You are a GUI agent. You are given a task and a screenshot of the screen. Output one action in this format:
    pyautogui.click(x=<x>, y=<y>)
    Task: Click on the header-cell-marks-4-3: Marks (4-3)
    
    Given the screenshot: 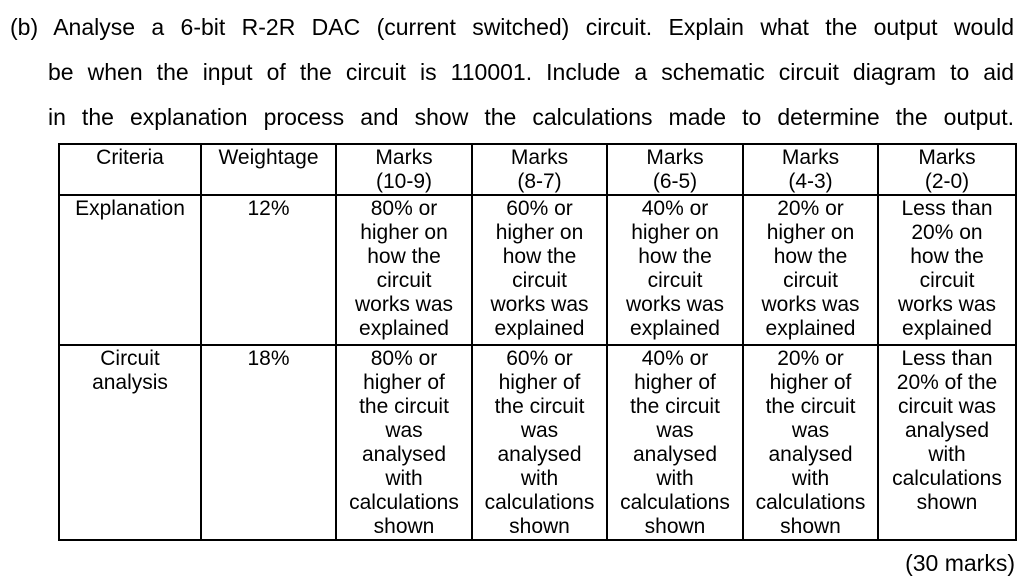 What is the action you would take?
    pyautogui.click(x=810, y=169)
    